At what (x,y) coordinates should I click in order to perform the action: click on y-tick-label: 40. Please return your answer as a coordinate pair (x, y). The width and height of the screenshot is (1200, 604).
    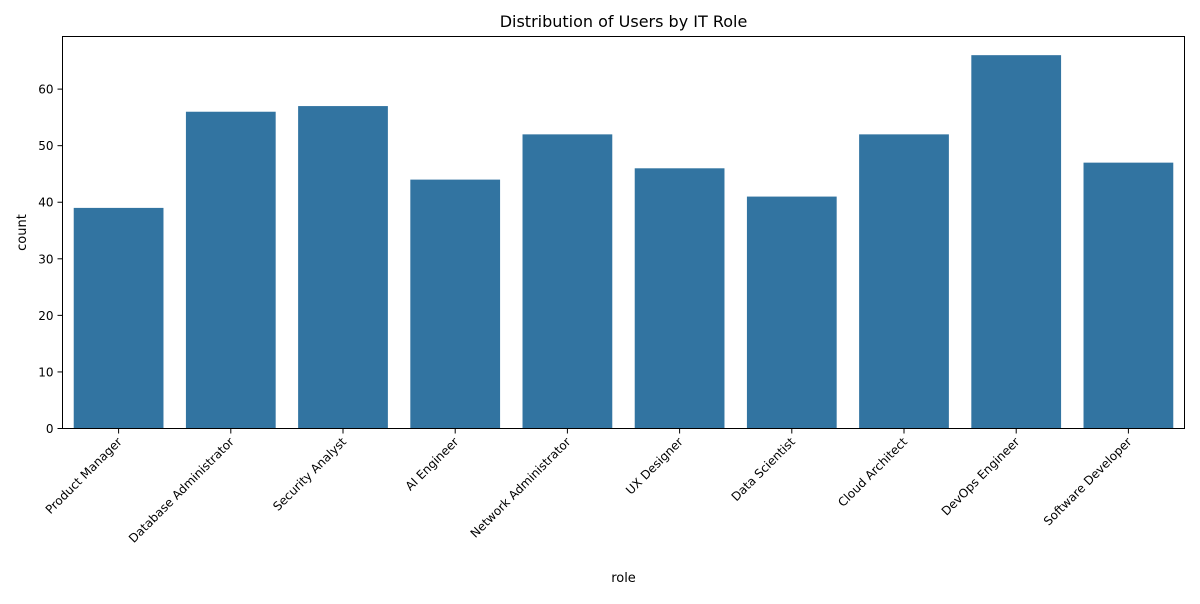
    Looking at the image, I should click on (45, 203).